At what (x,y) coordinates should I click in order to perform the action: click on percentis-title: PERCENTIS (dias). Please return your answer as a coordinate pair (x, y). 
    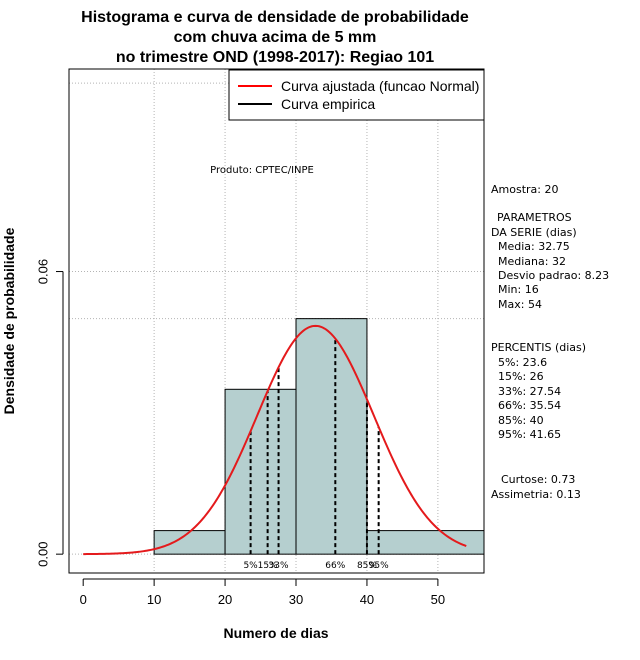
    Looking at the image, I should click on (538, 347).